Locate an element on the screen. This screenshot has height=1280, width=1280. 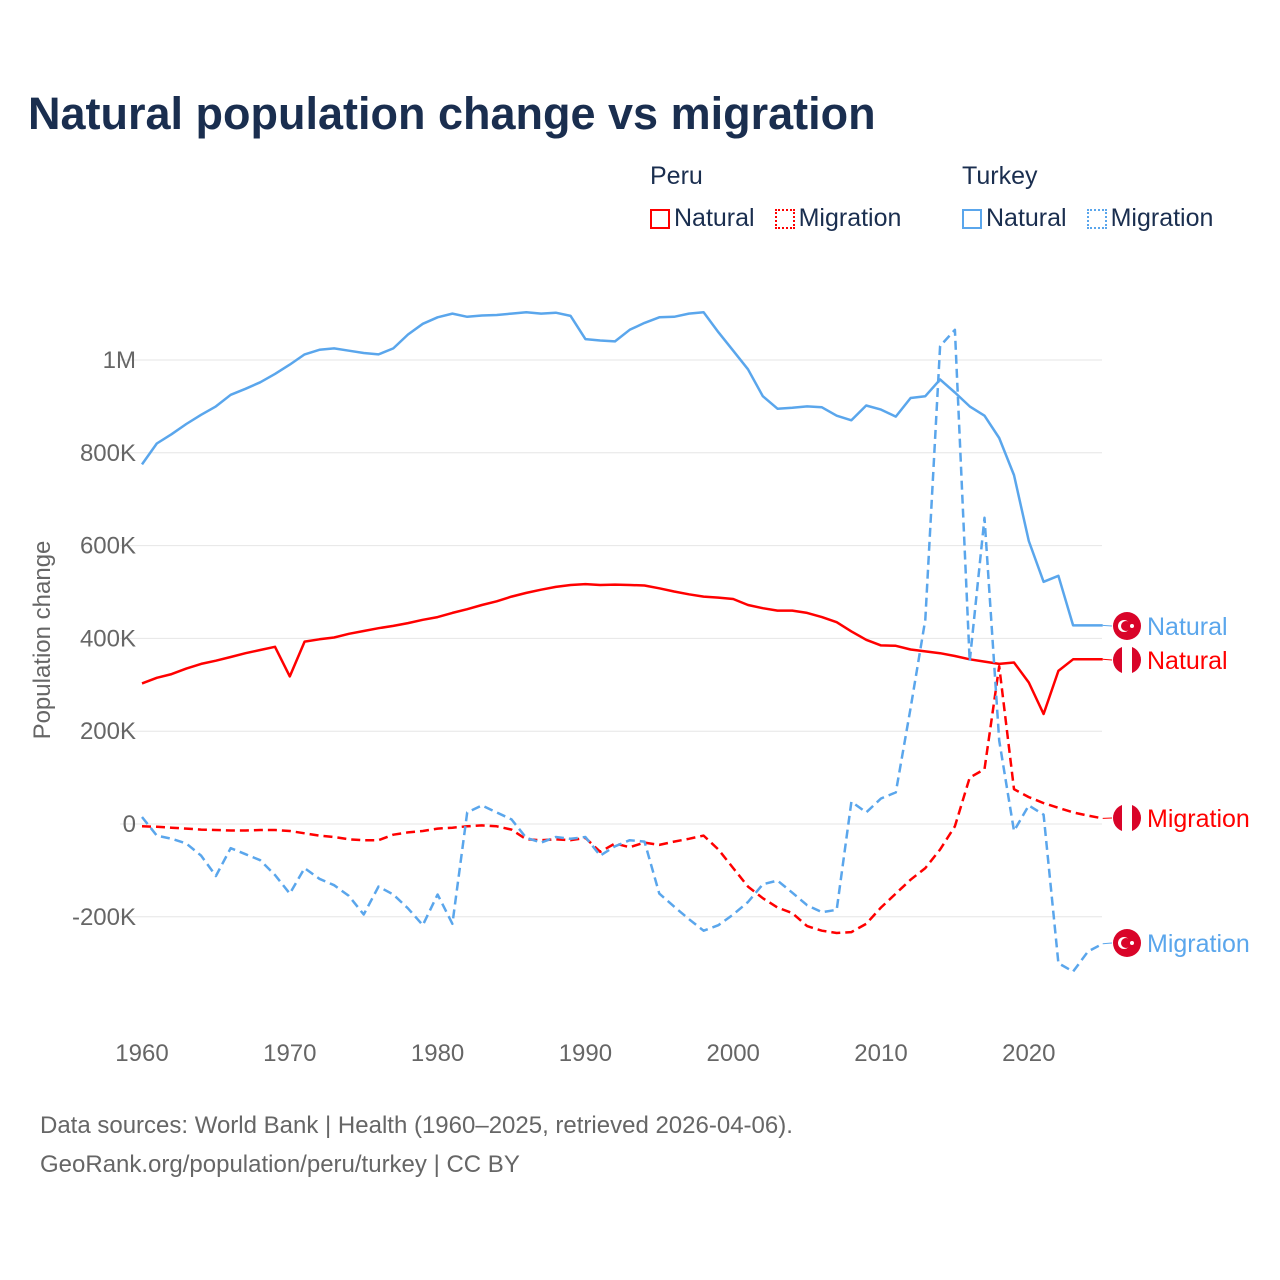
x-tick-label: 1960 is located at coordinates (141, 1053).